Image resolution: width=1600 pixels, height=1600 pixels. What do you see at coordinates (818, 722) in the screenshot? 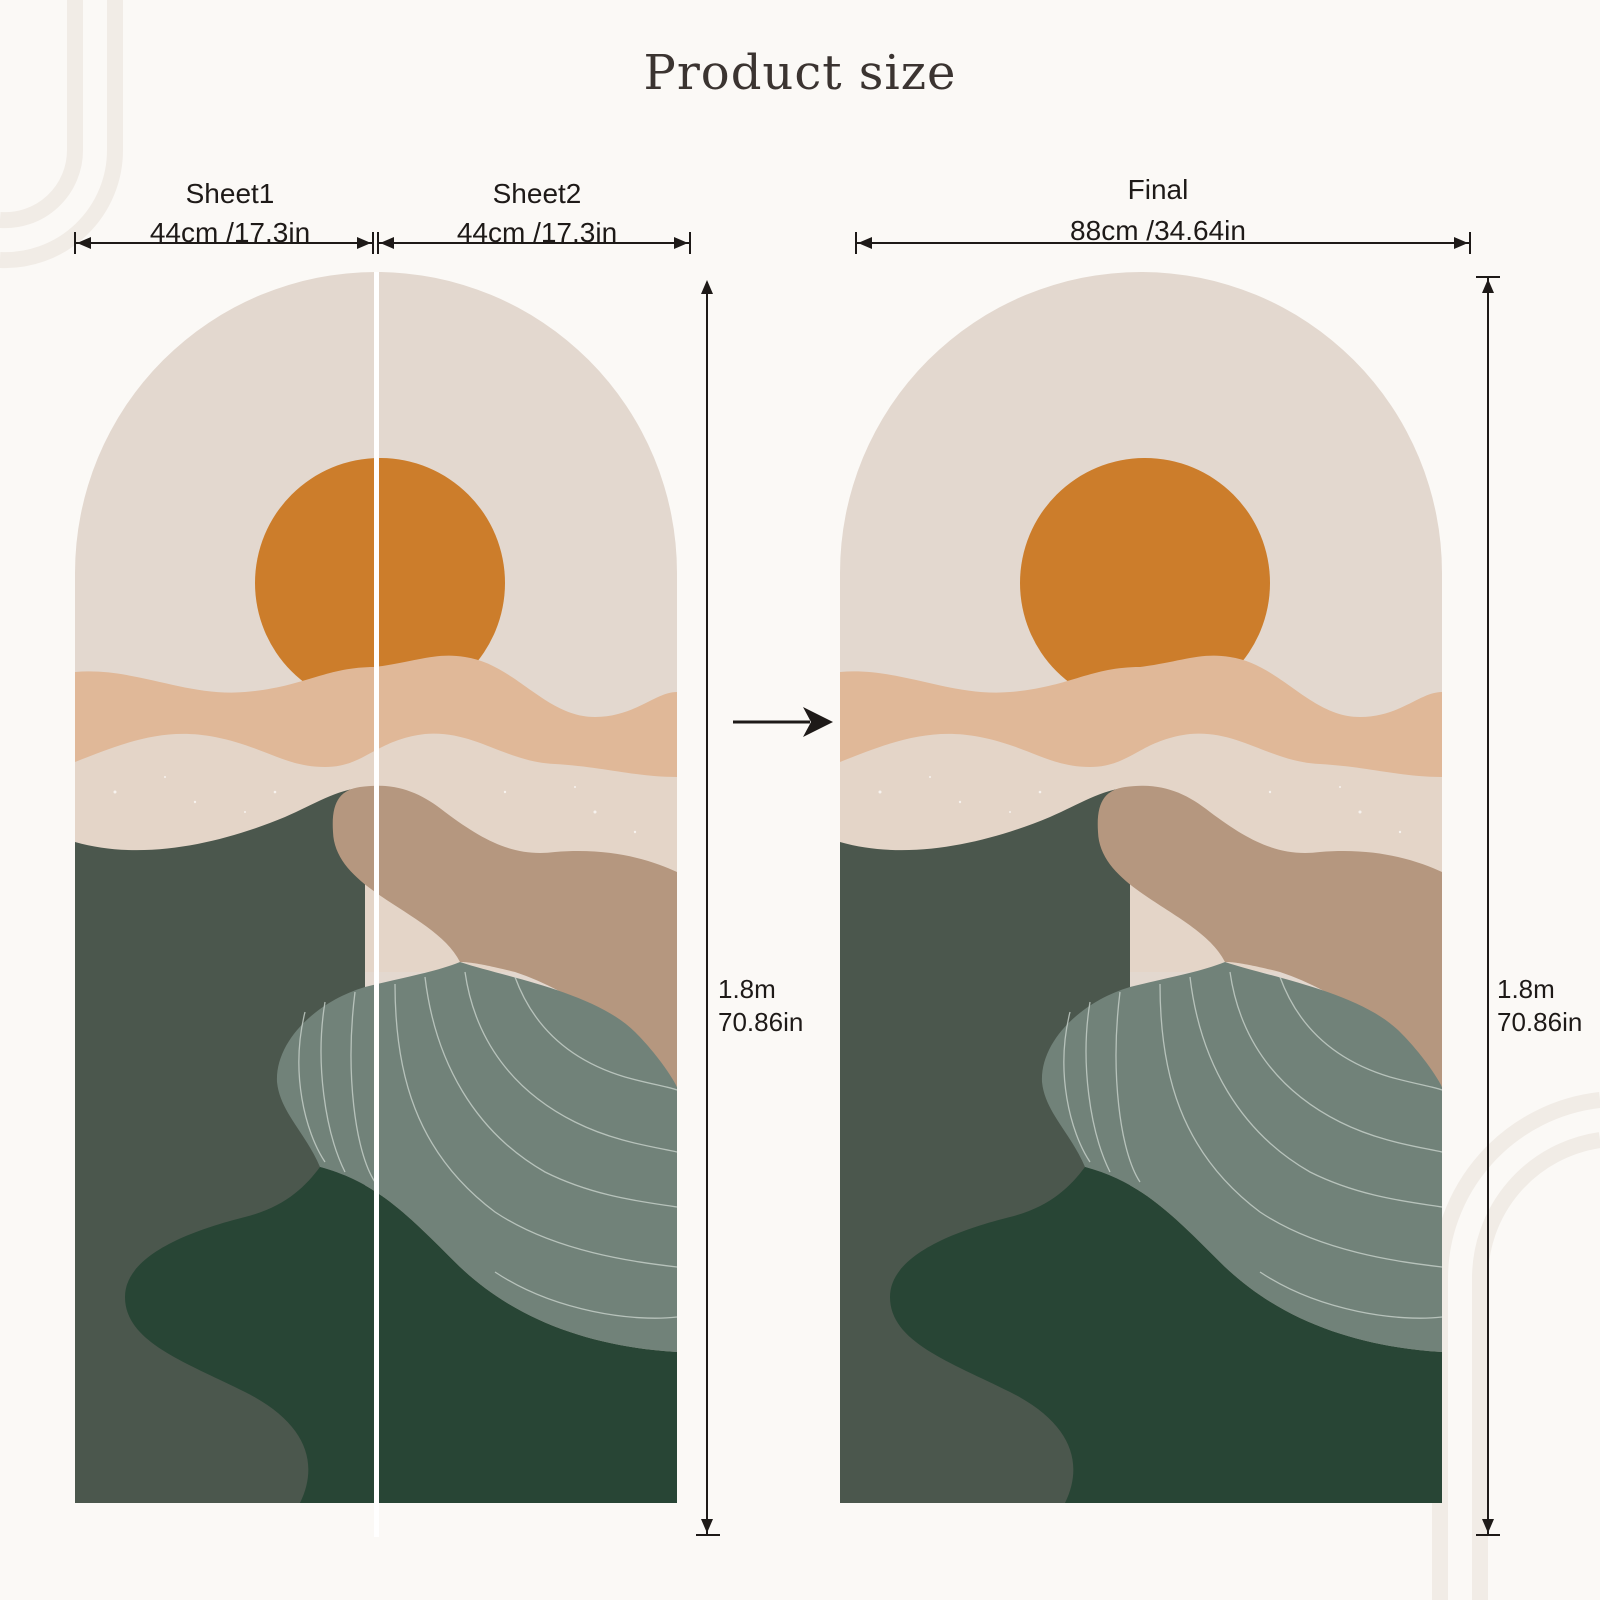
I see `arrow-right-icon` at bounding box center [818, 722].